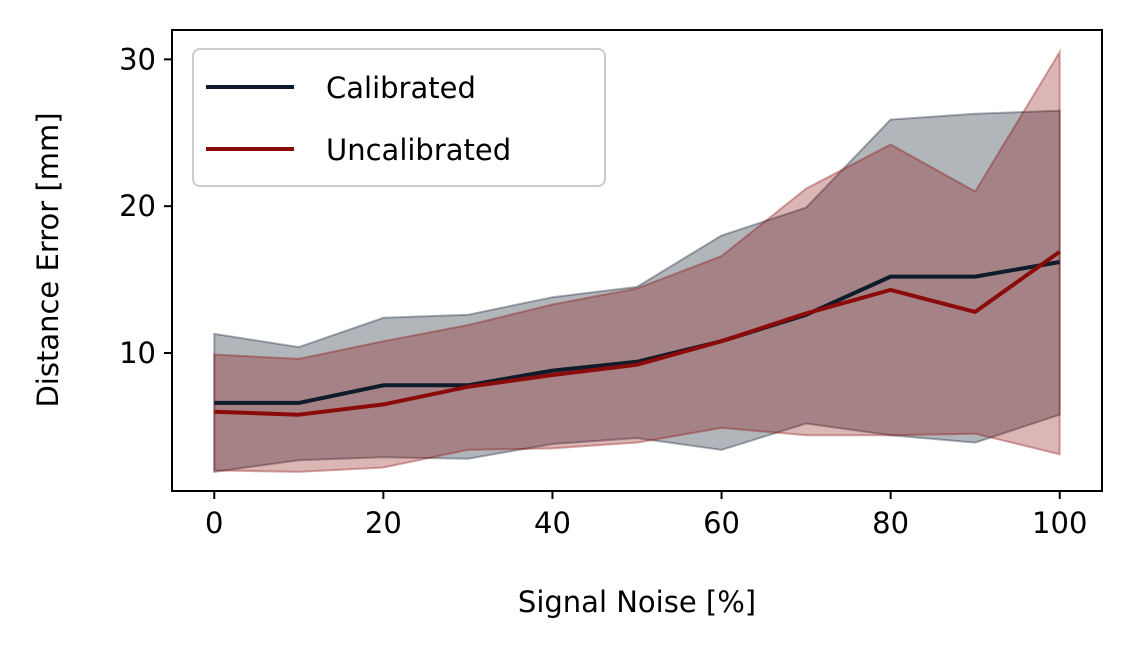  What do you see at coordinates (721, 523) in the screenshot?
I see `x-tick-label: 60` at bounding box center [721, 523].